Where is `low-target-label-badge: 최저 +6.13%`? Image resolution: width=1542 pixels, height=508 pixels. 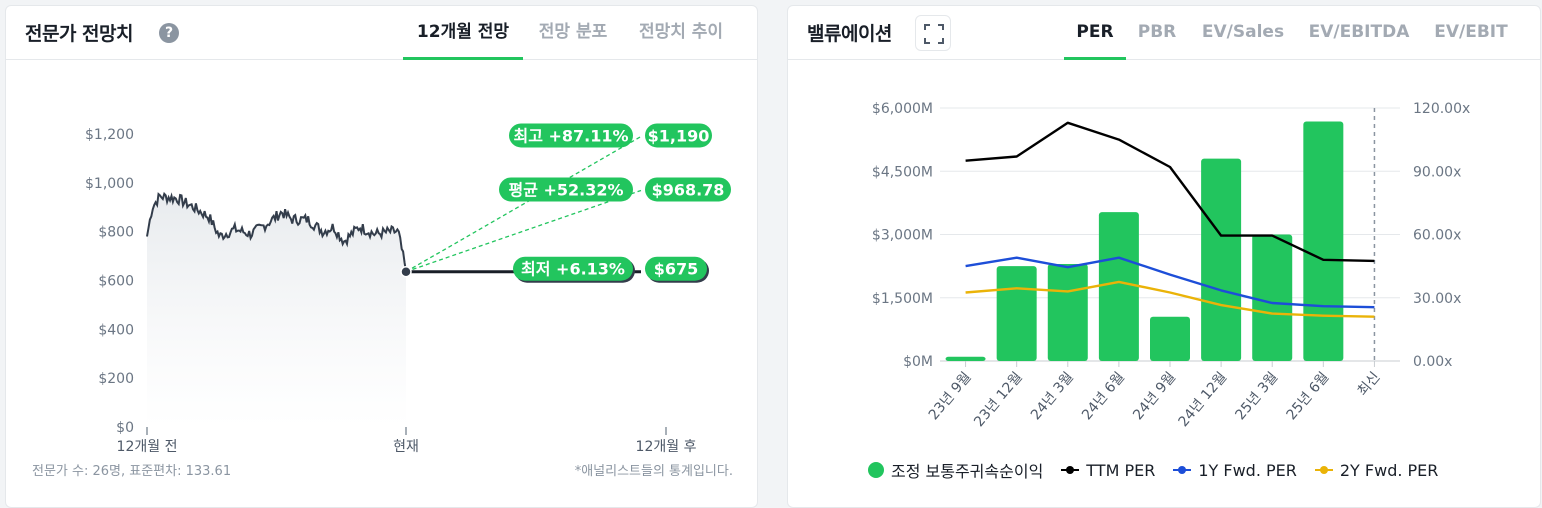
low-target-label-badge: 최저 +6.13% is located at coordinates (574, 269).